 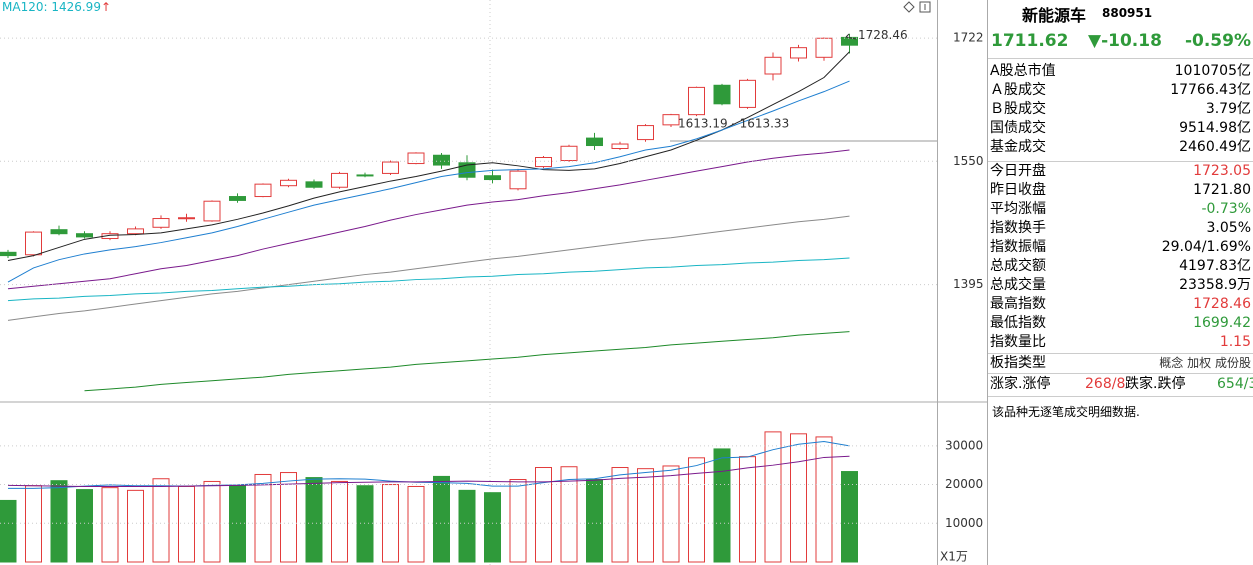 I want to click on change: ▼-10.18, so click(x=1125, y=41).